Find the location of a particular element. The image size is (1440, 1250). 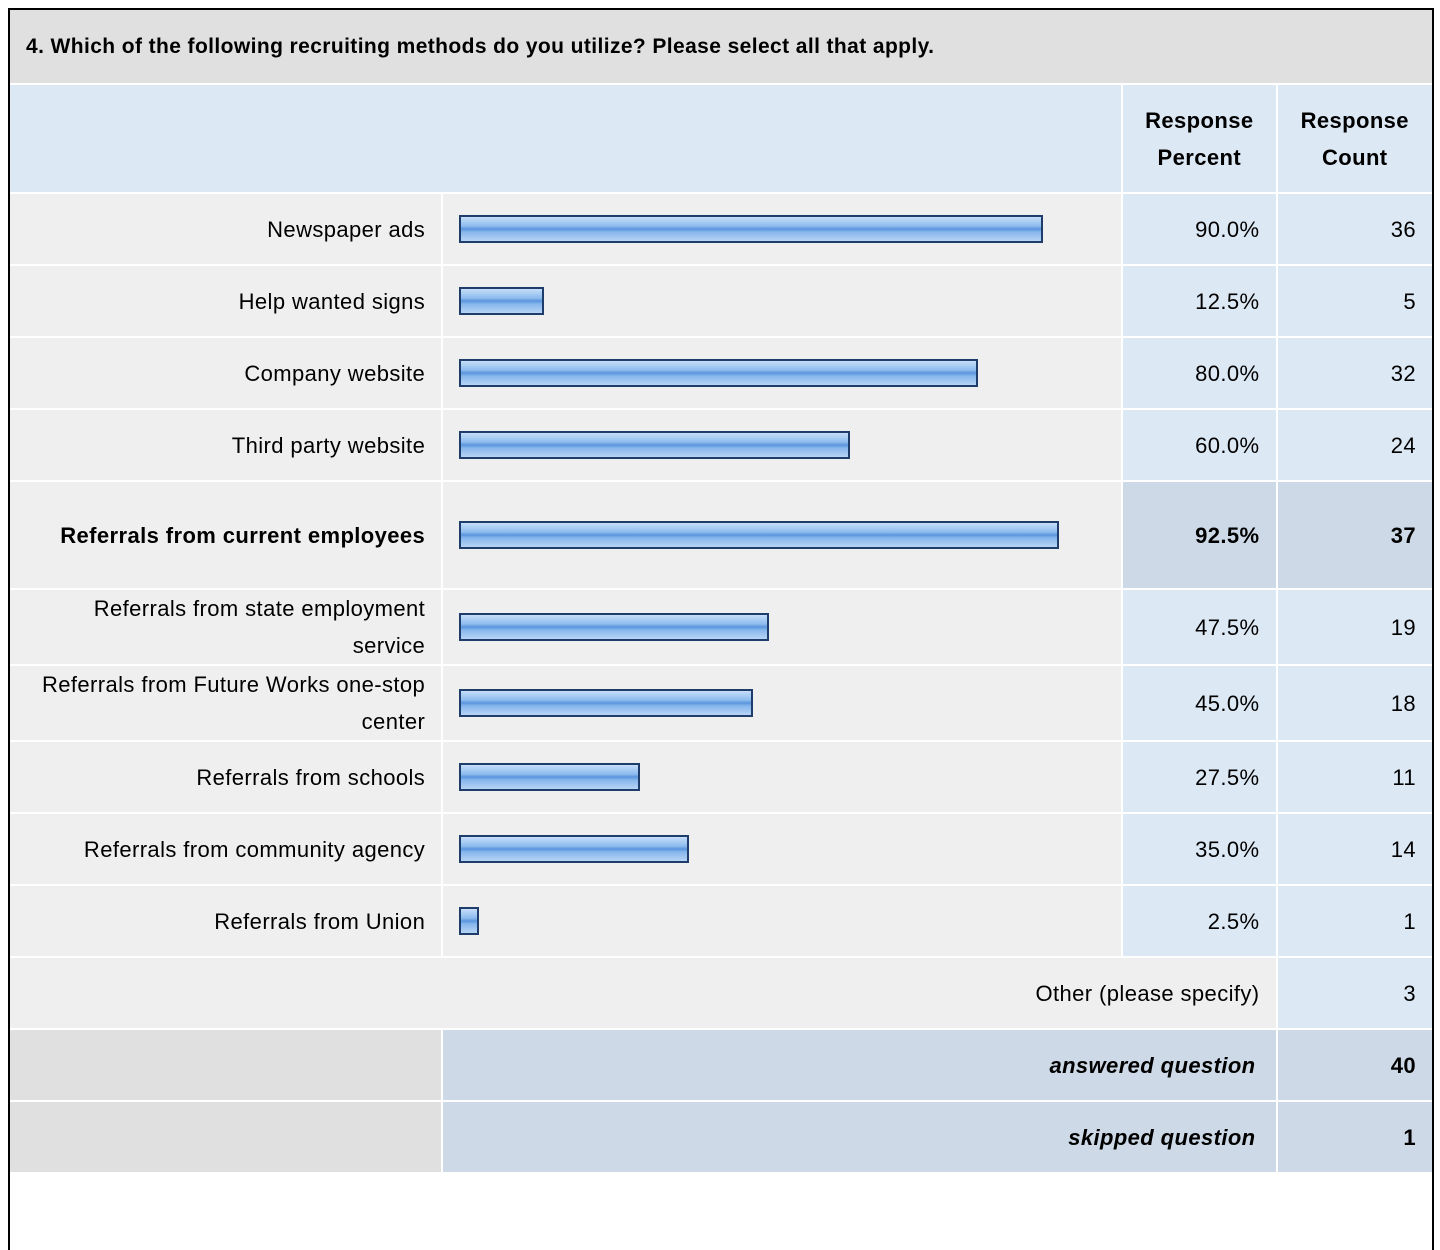

response-percent: 60.0% is located at coordinates (1199, 445).